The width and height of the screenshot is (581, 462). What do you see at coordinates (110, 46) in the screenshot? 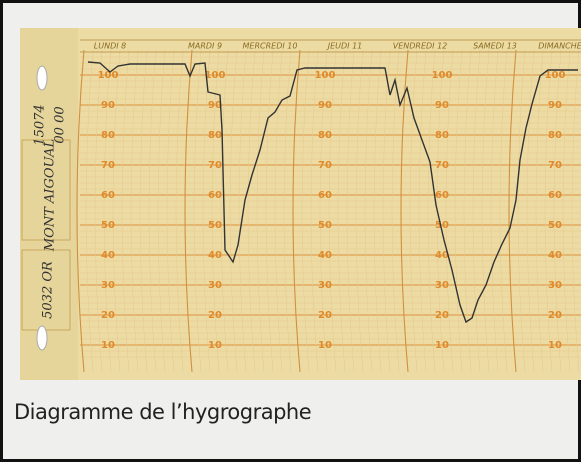
I see `day-label: LUNDI 8` at bounding box center [110, 46].